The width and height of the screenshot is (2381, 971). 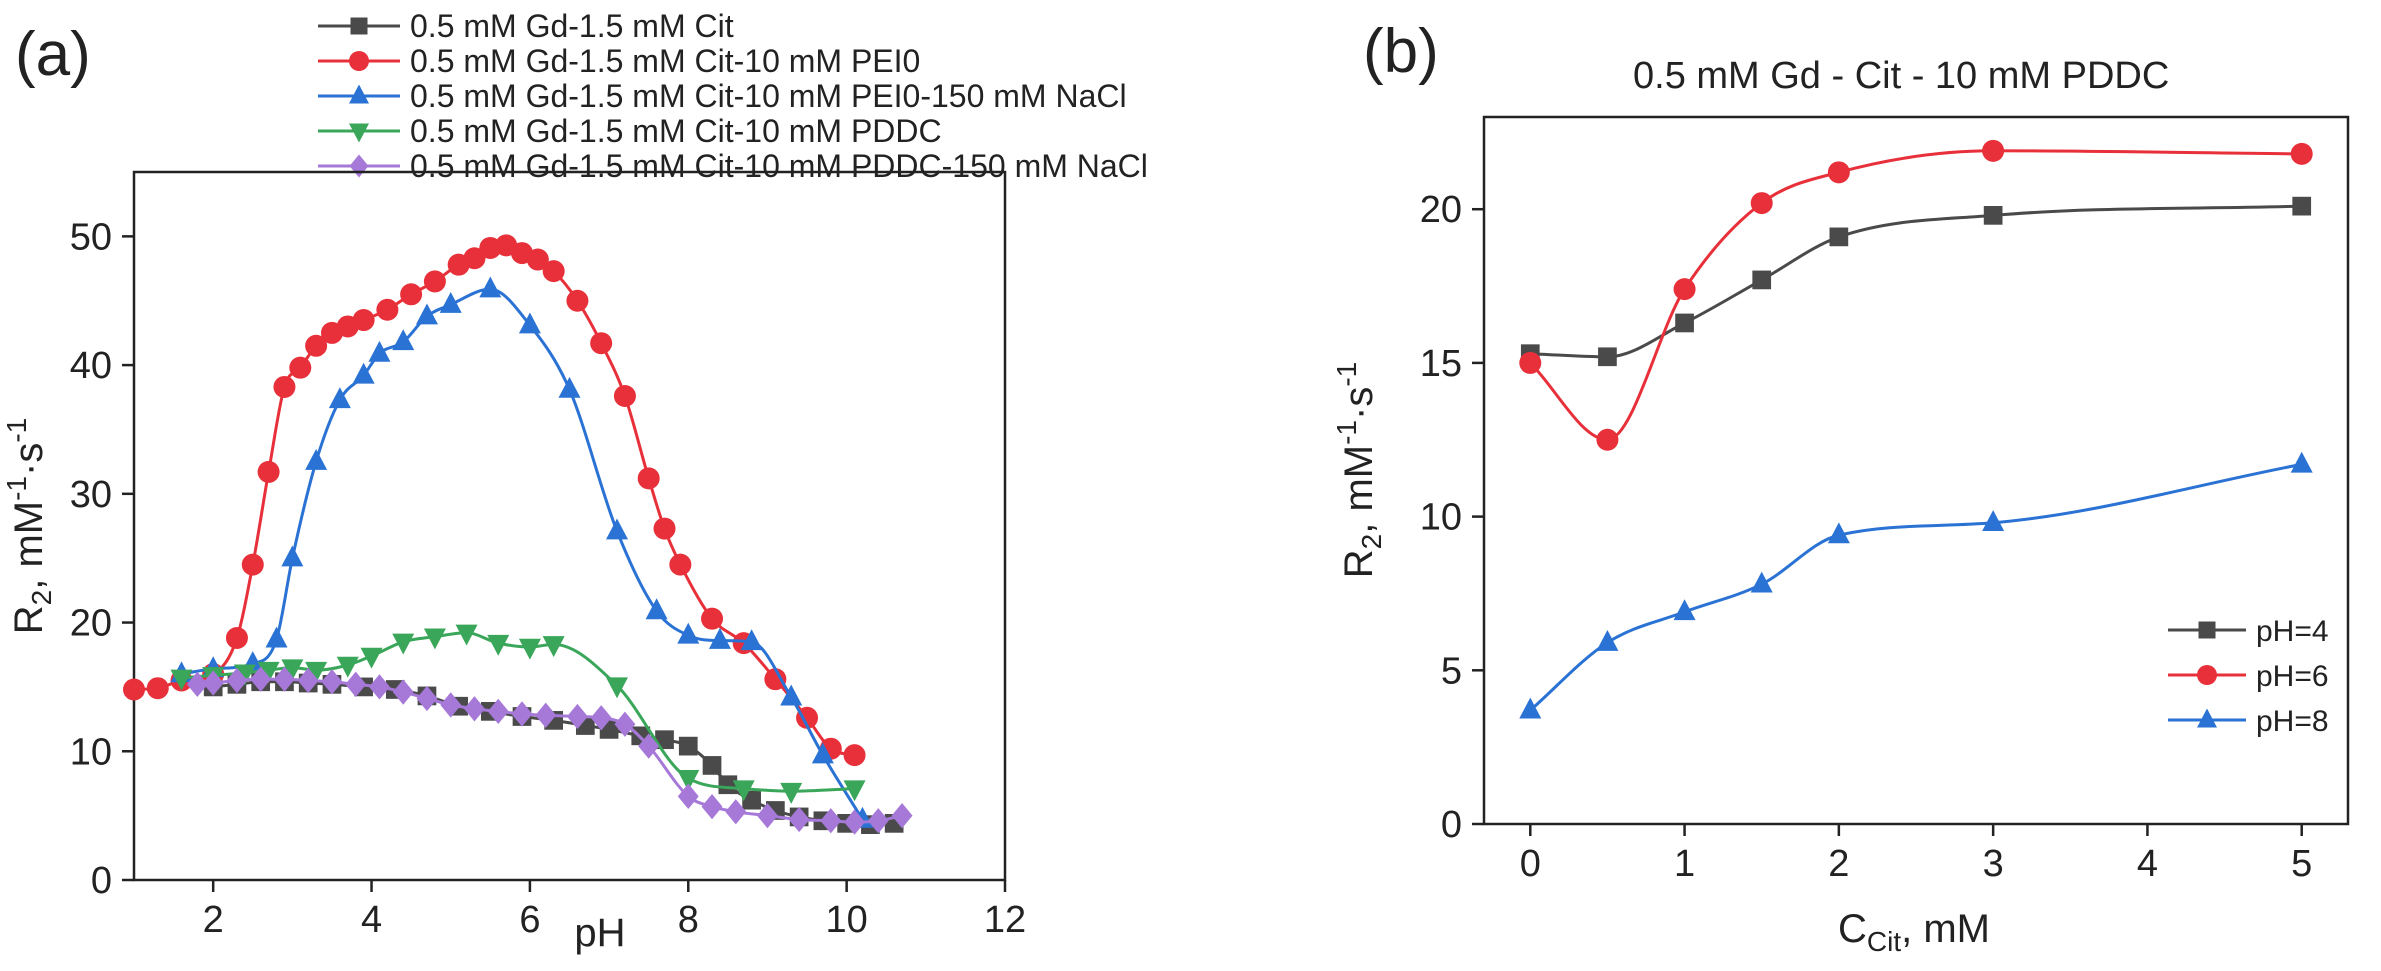 I want to click on panel-a-legend-item: 0.5 mM Gd-1.5 mM Cit-10 mM PEI0, so click(x=619, y=61).